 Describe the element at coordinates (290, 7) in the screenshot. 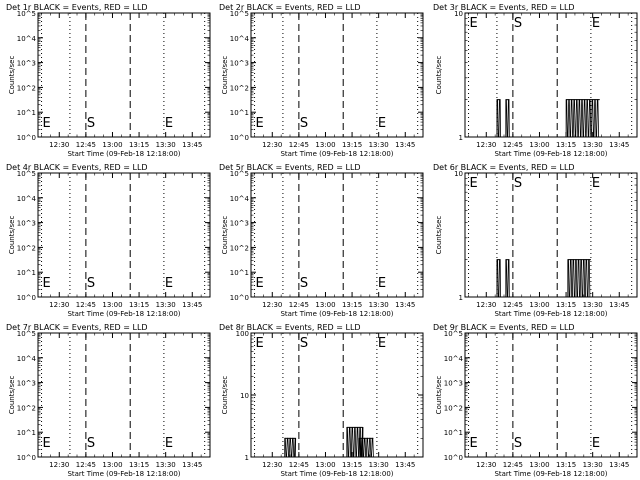

I see `panel-title: Det 2r BLACK = Events, RED = LLD` at that location.